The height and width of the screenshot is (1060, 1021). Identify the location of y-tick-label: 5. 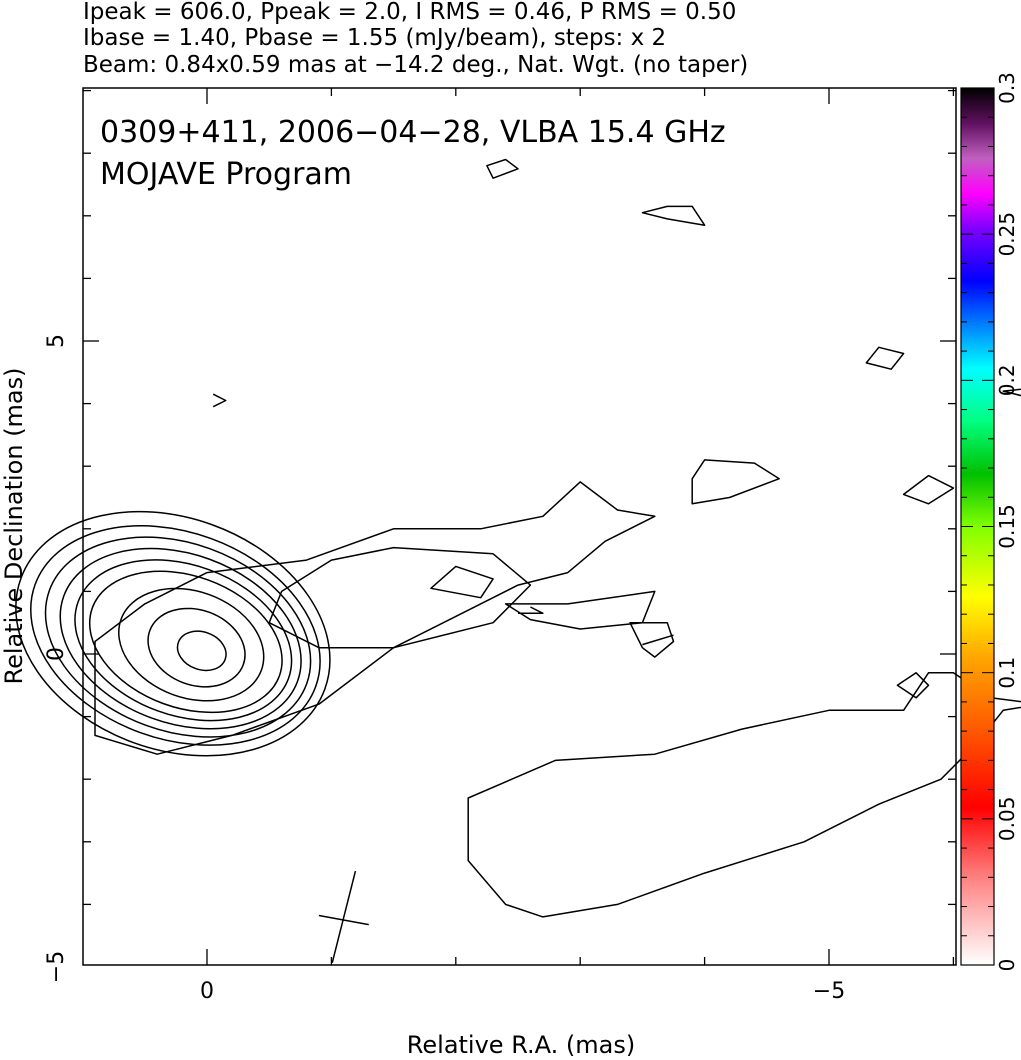
(56, 341).